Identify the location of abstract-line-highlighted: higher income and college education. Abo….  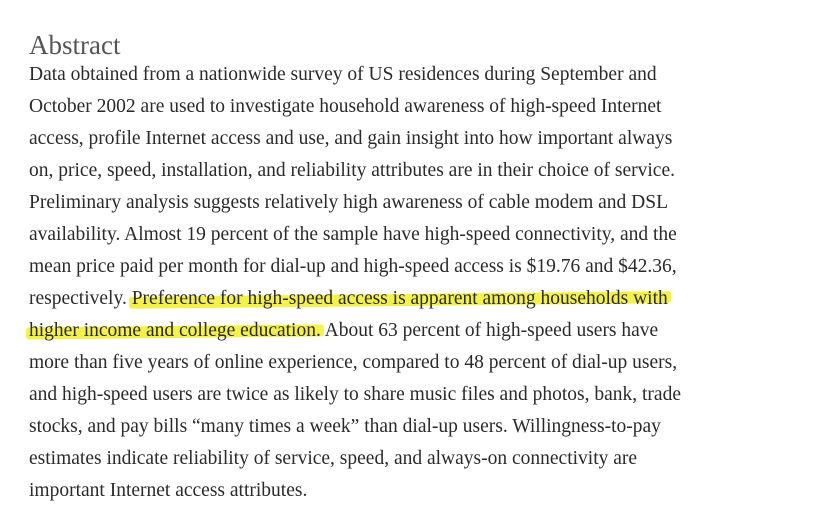
(433, 331).